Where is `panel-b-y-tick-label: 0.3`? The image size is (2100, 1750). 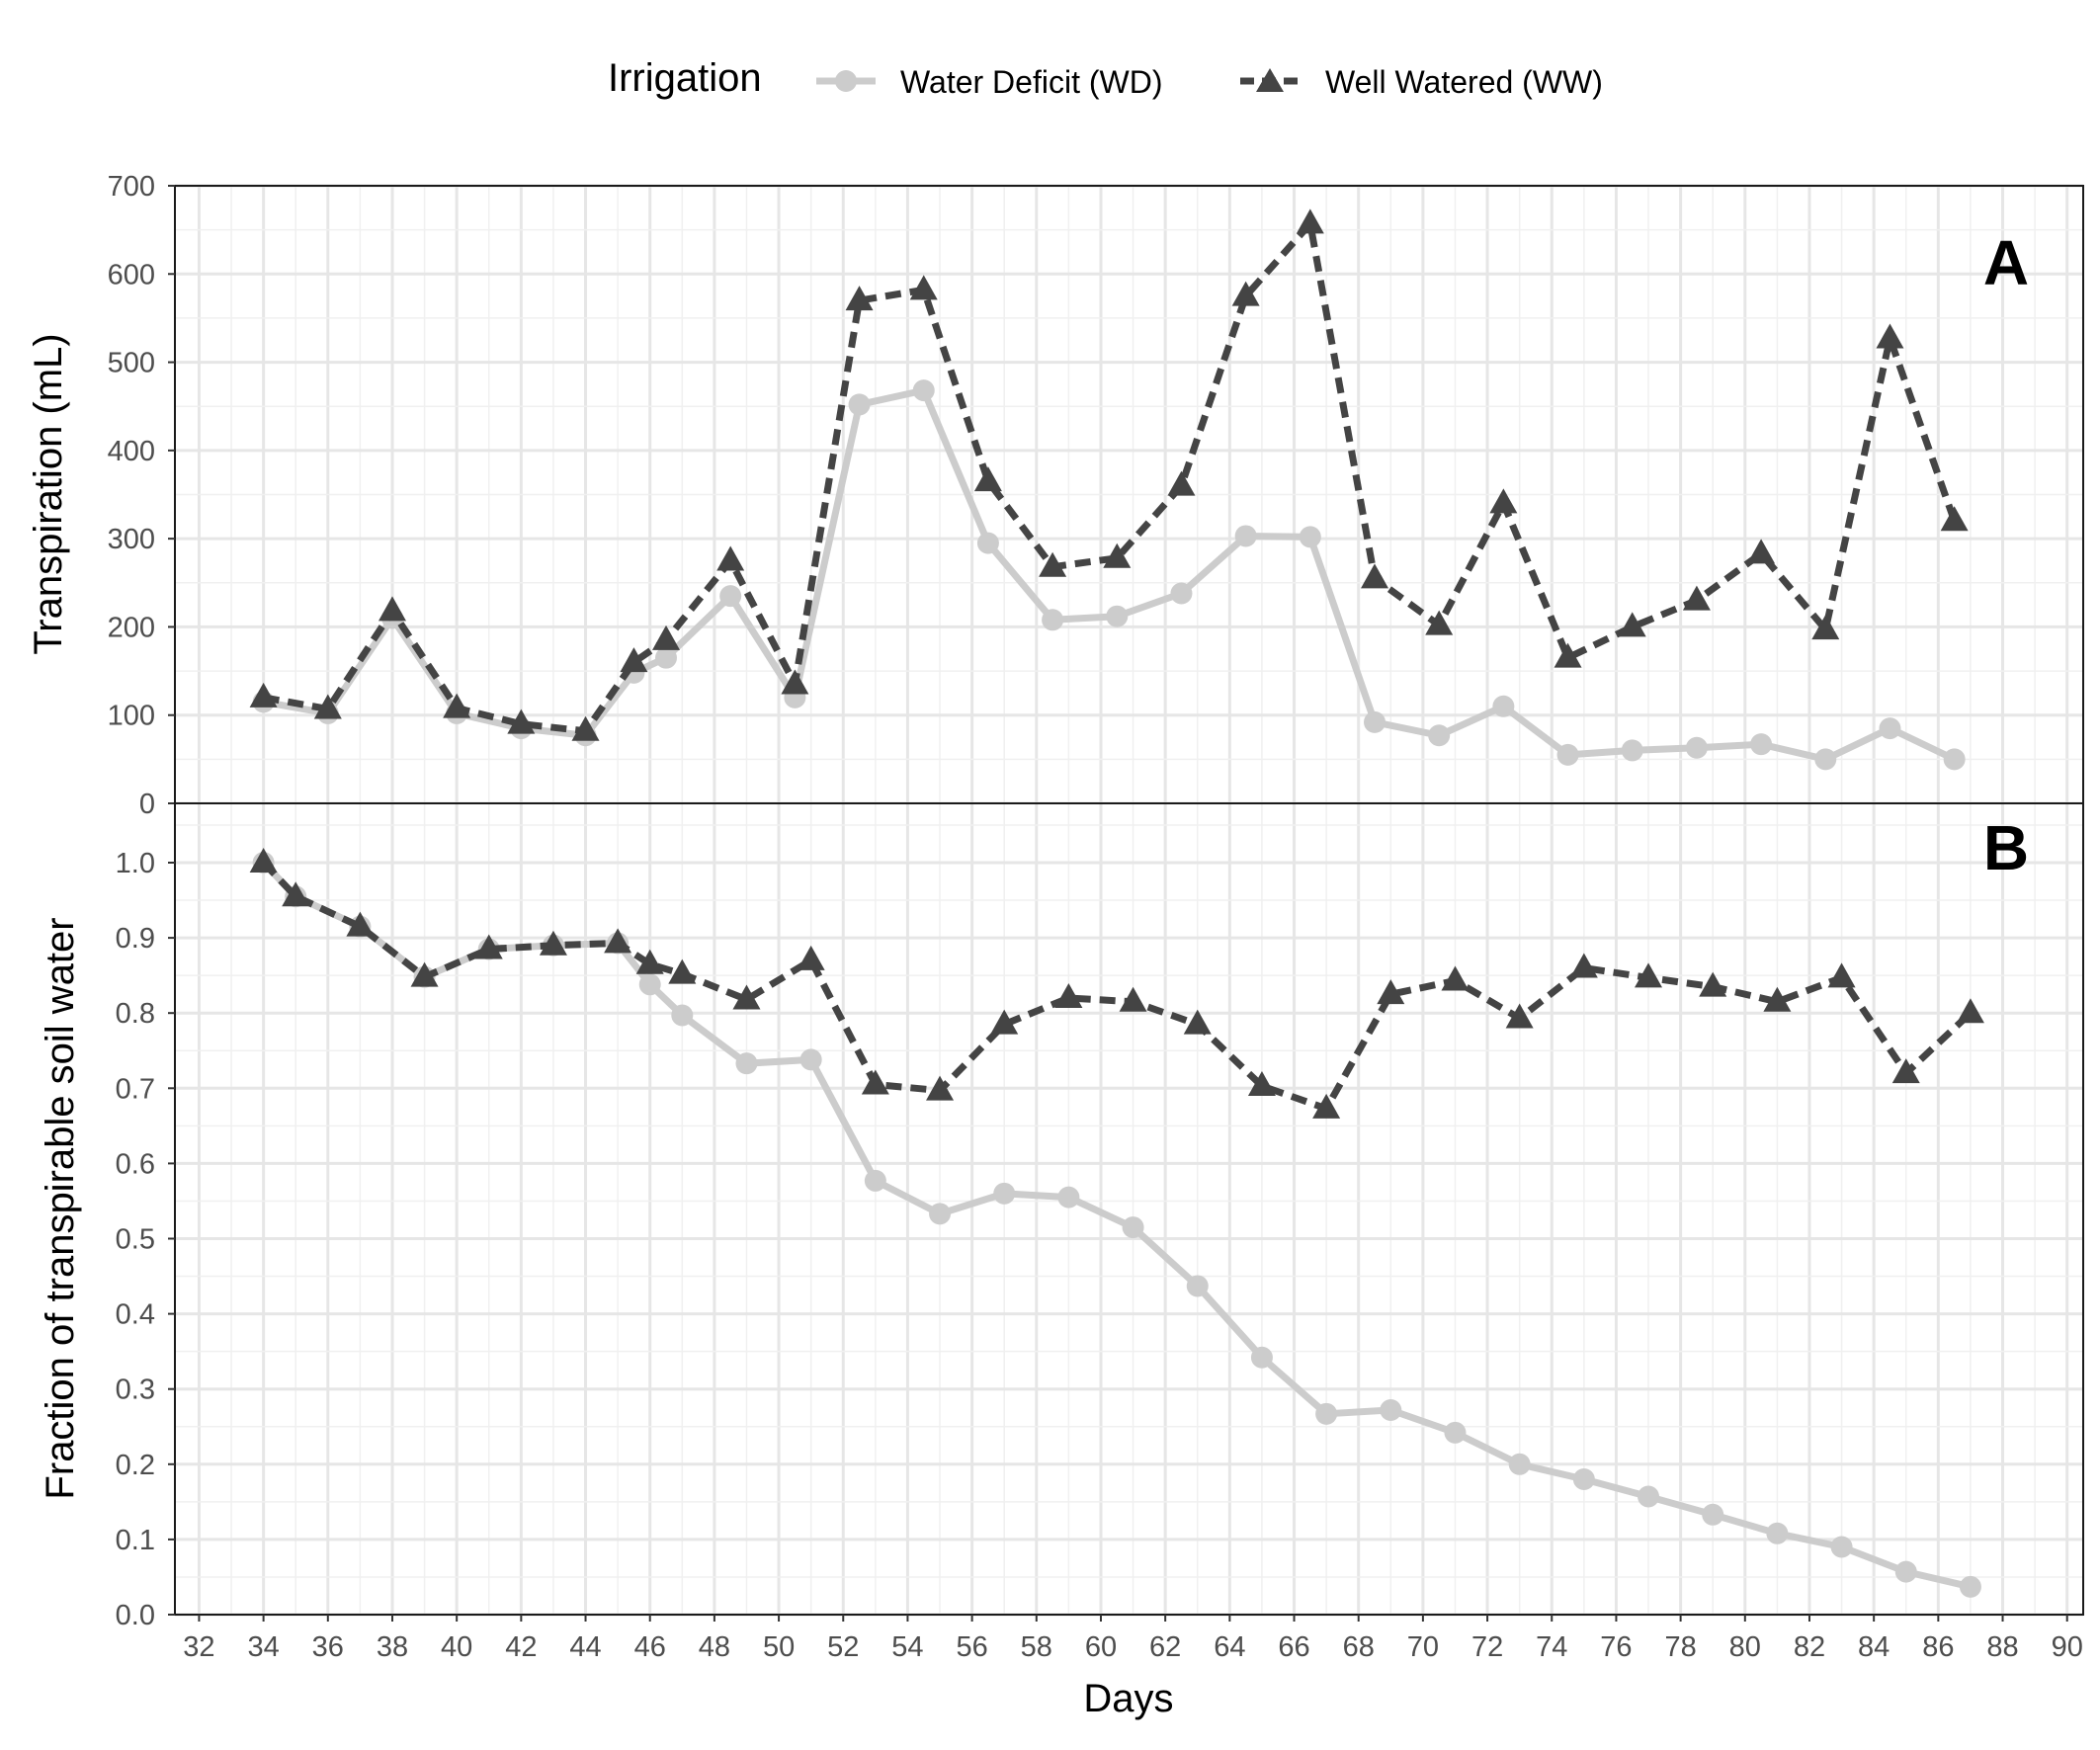 panel-b-y-tick-label: 0.3 is located at coordinates (135, 1390).